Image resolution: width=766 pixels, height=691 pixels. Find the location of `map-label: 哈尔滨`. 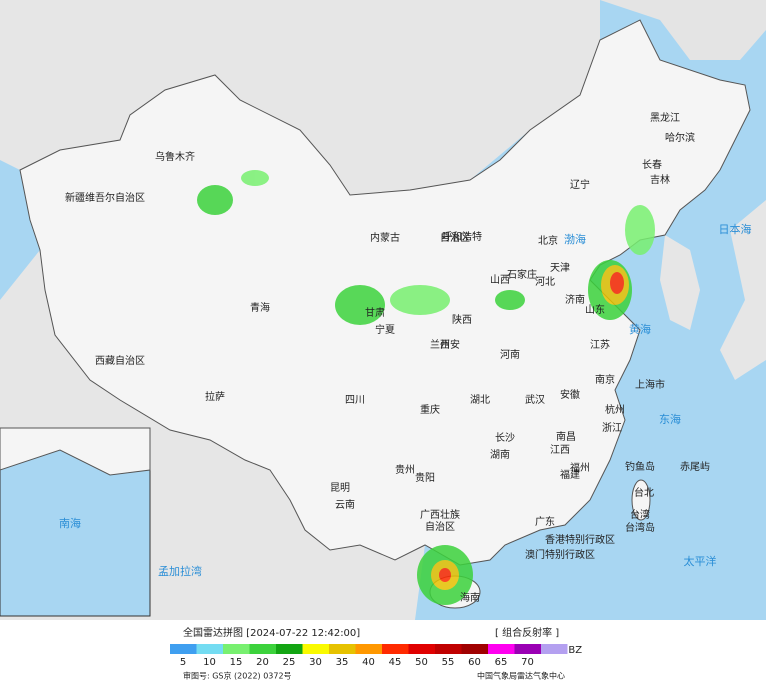

map-label: 哈尔滨 is located at coordinates (680, 137).